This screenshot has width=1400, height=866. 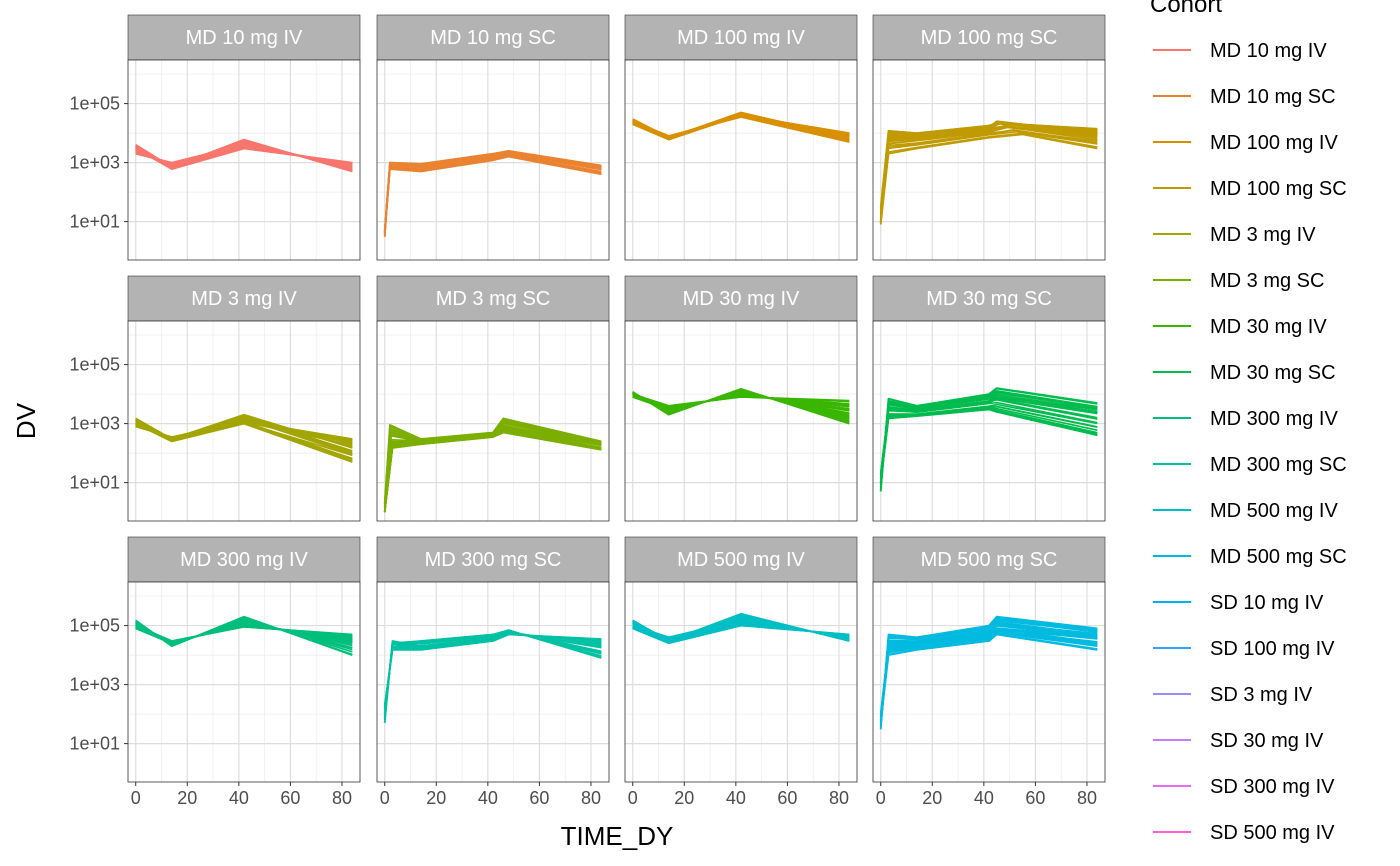 I want to click on legend-label: MD 3 mg SC, so click(x=1267, y=281).